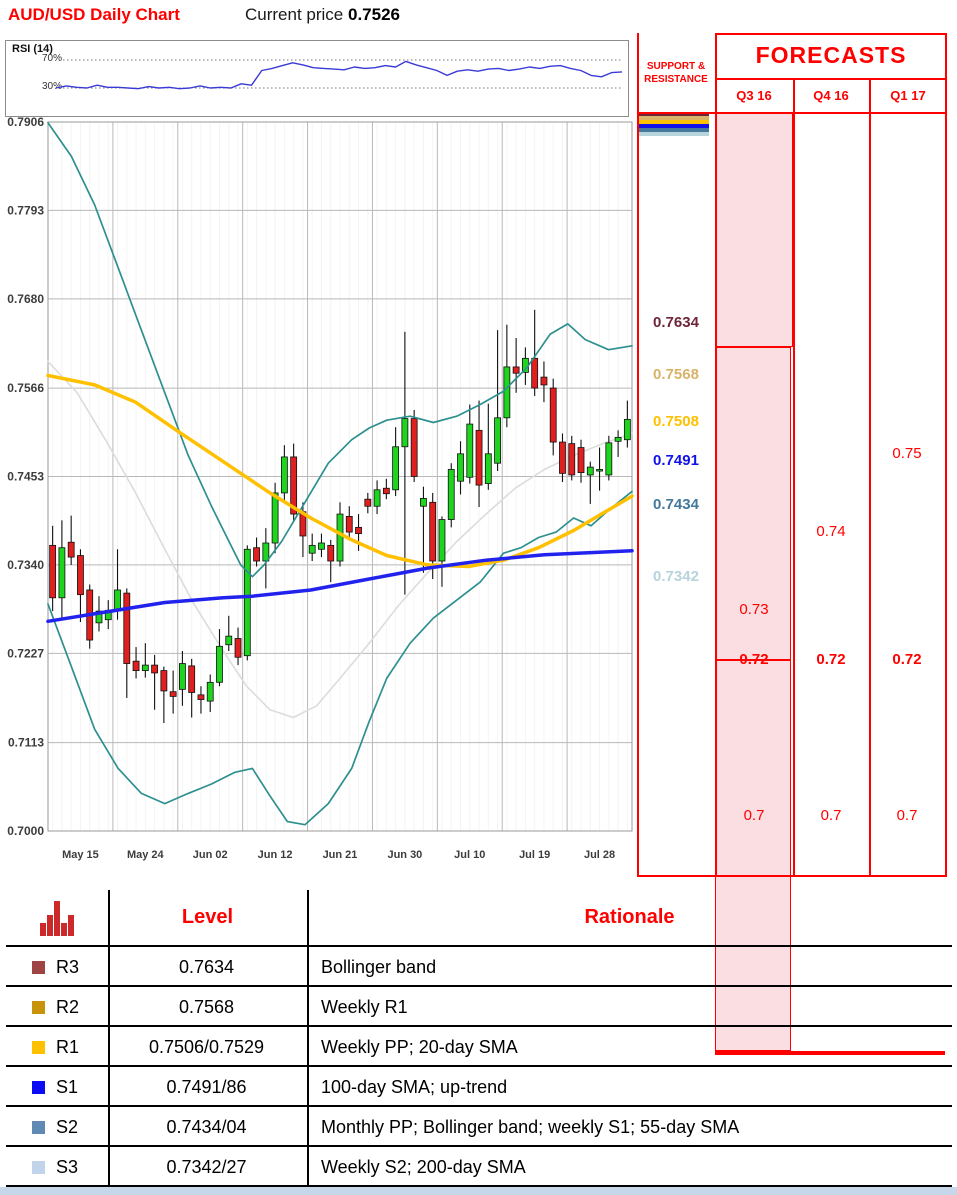 This screenshot has height=1195, width=957. What do you see at coordinates (676, 72) in the screenshot?
I see `support-resistance-header: SUPPORT & RESISTANCE` at bounding box center [676, 72].